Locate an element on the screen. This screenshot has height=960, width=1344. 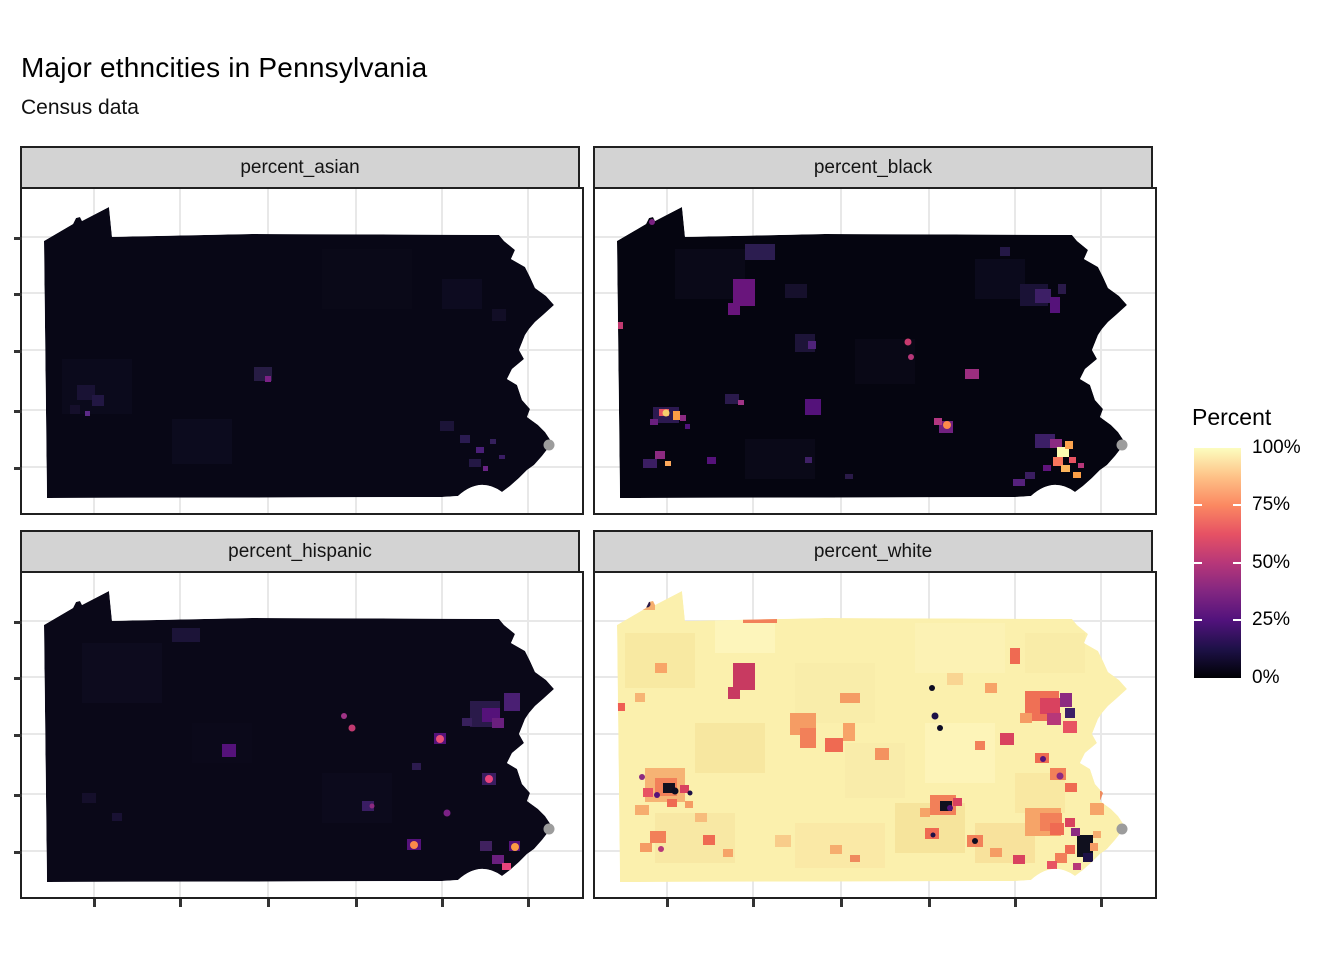
plot-title: Major ethncities in Pennsylvania is located at coordinates (224, 67).